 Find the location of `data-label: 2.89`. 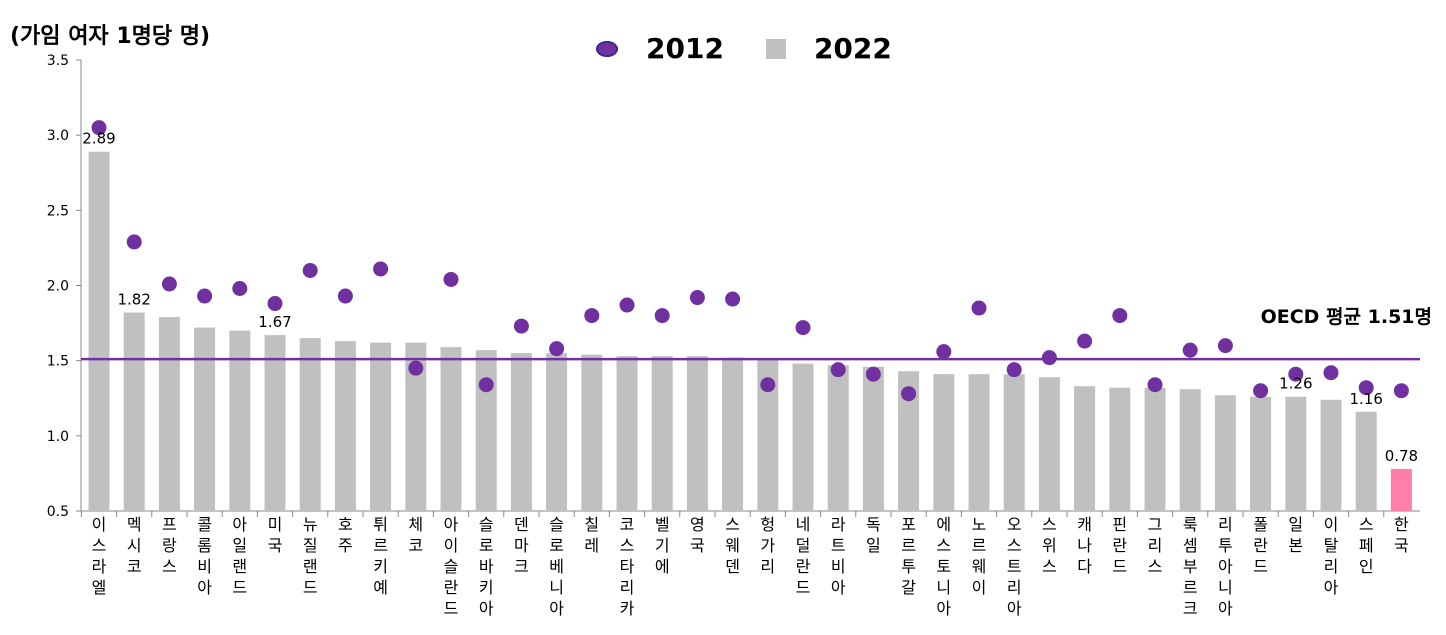

data-label: 2.89 is located at coordinates (98, 139).